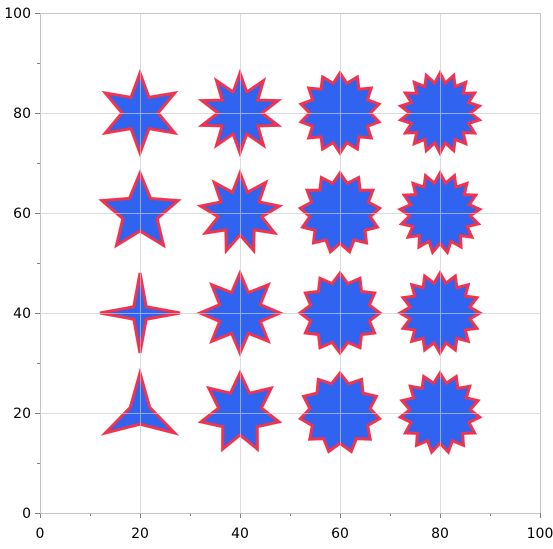  I want to click on y-tick-label: 20, so click(22, 414).